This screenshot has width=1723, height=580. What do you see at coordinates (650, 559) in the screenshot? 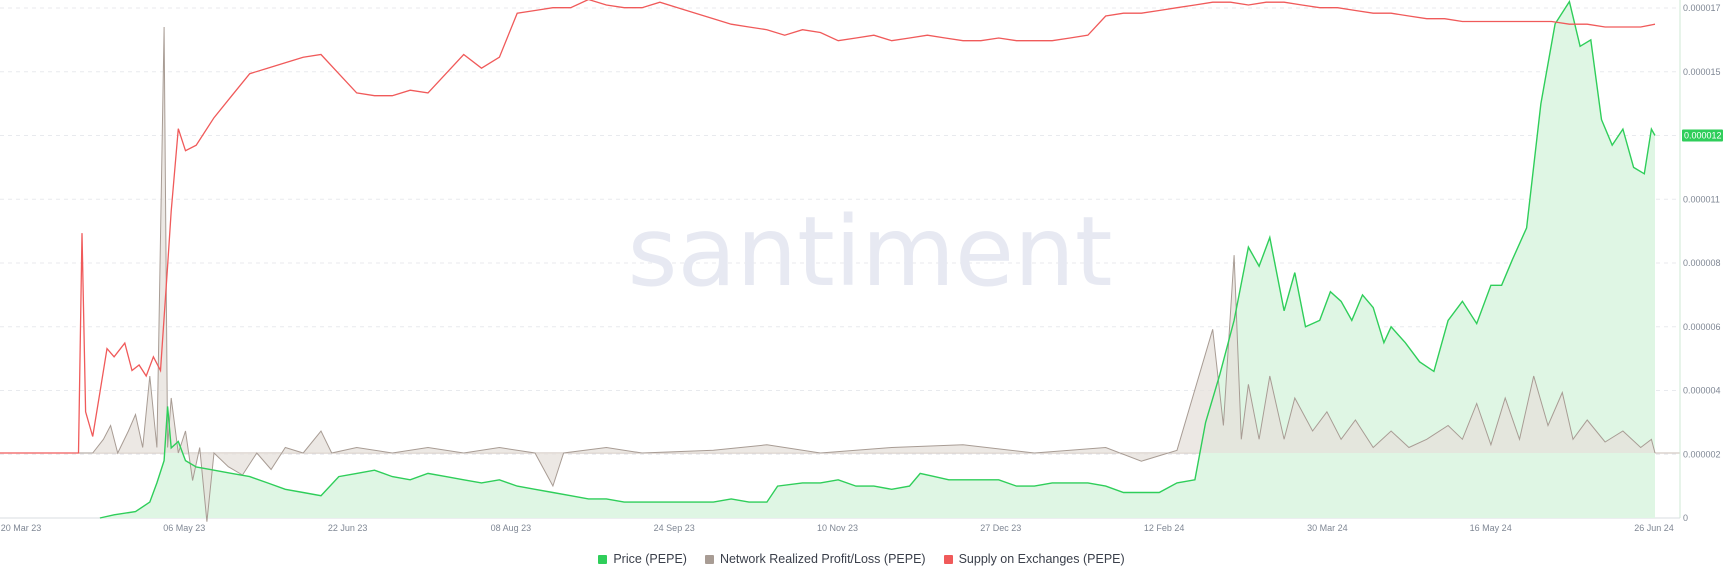
I see `legend-label: Price (PEPE)` at bounding box center [650, 559].